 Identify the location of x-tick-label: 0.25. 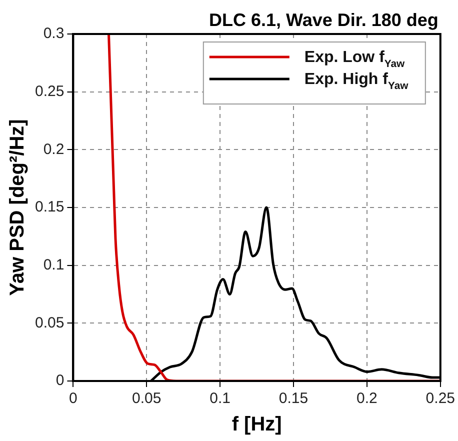
(441, 399).